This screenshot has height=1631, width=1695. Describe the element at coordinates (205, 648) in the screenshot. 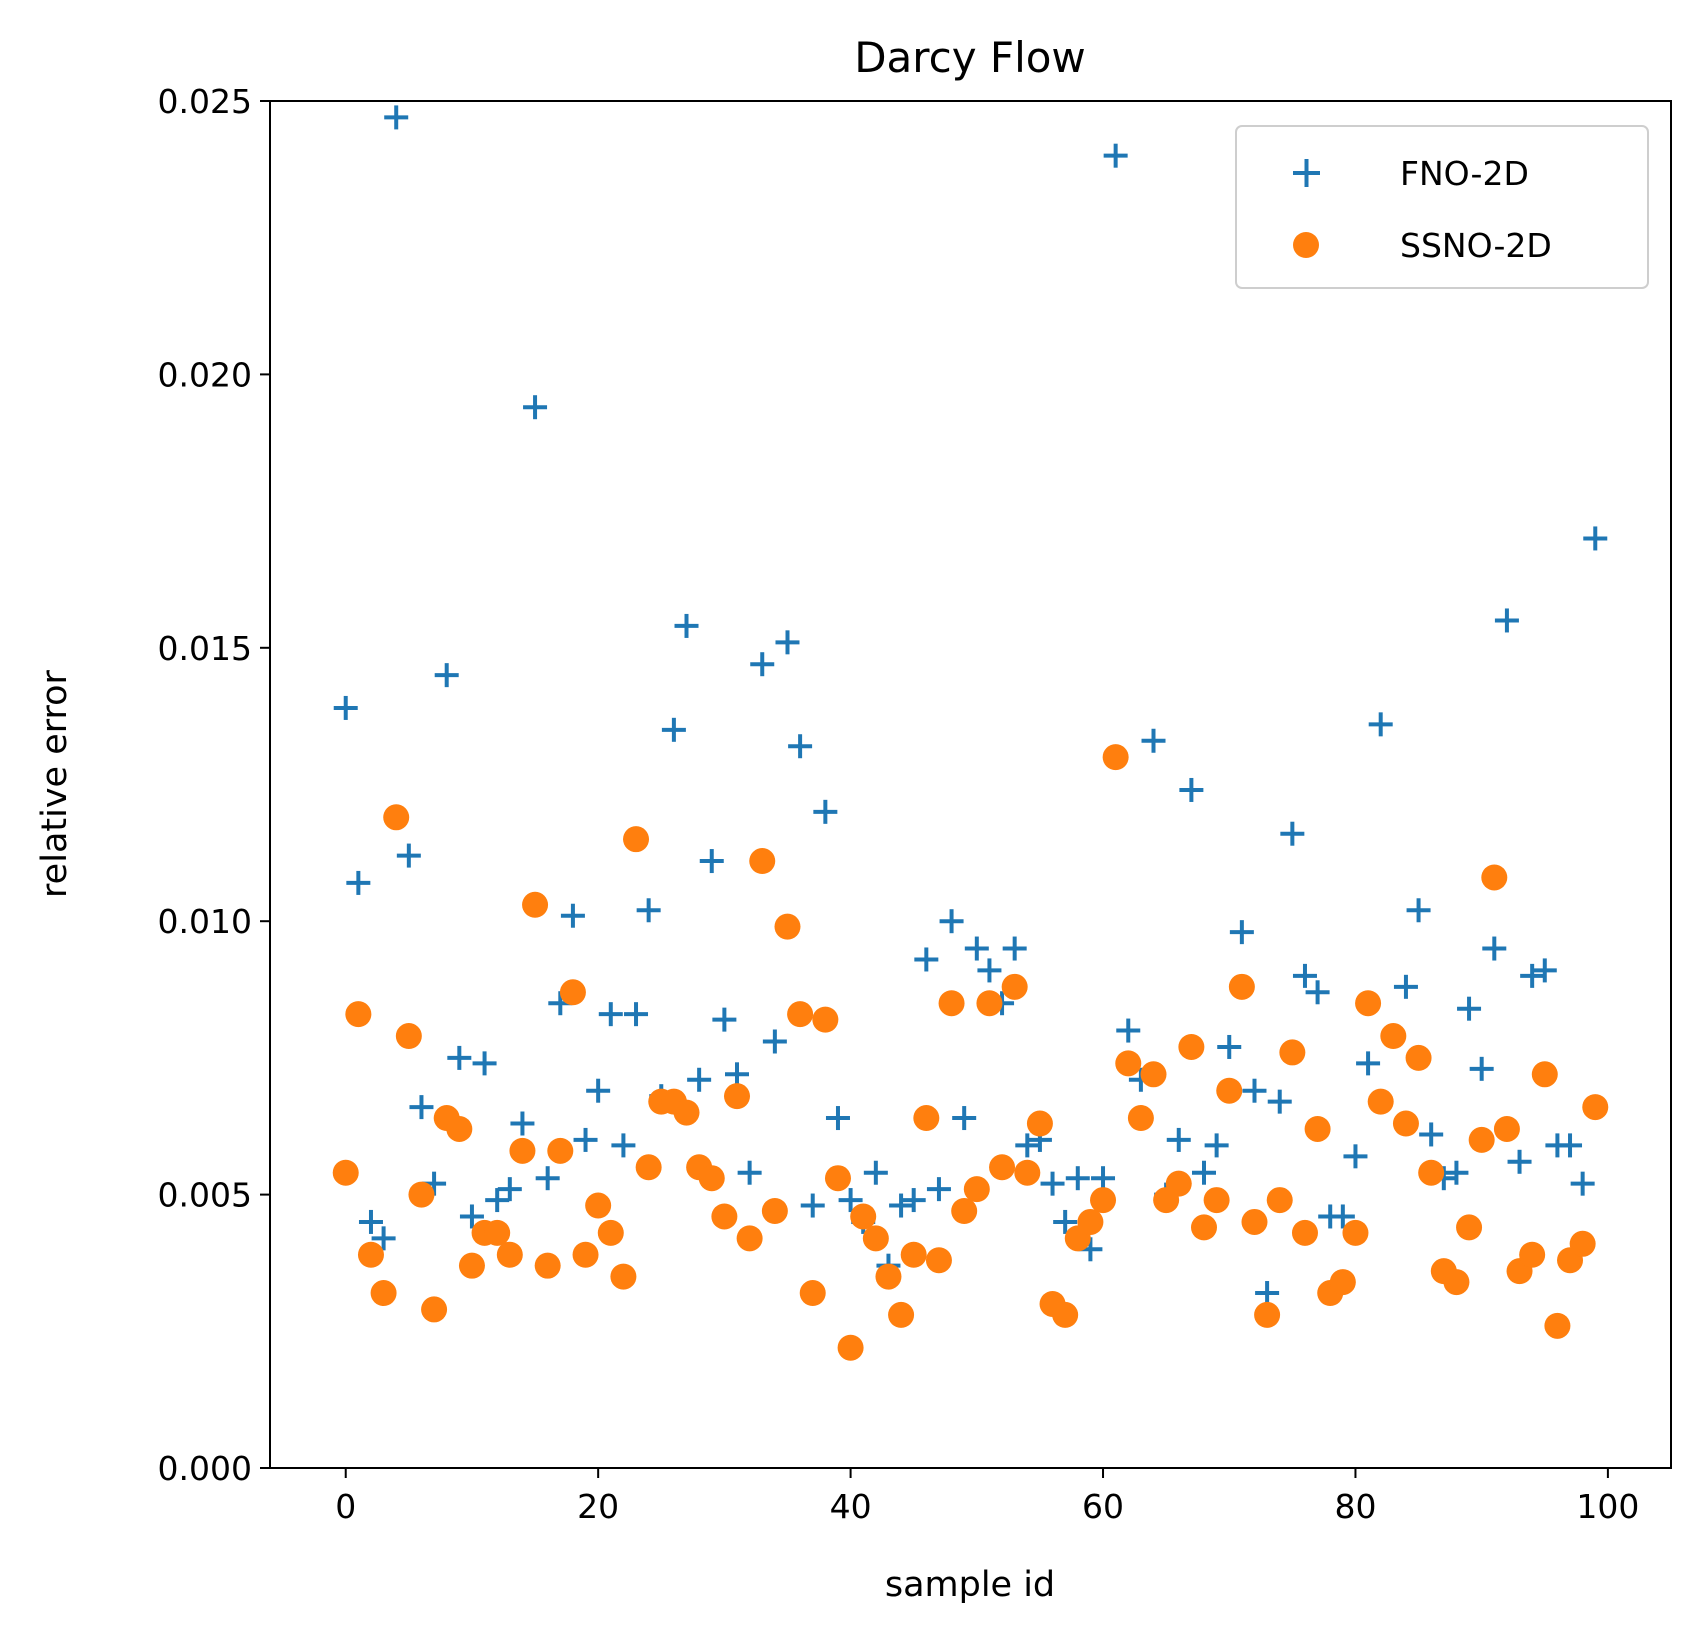

I see `y-tick-label: 0.015` at that location.